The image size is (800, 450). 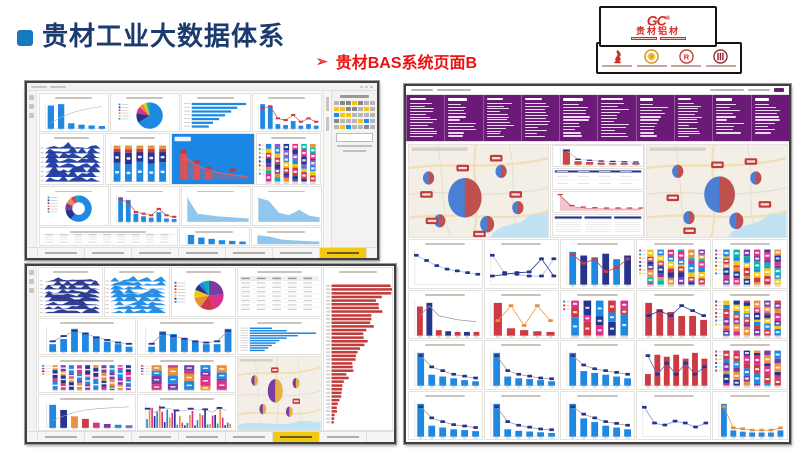 What do you see at coordinates (406, 63) in the screenshot?
I see `subtitle-label: 贵材BAS系统页面B` at bounding box center [406, 63].